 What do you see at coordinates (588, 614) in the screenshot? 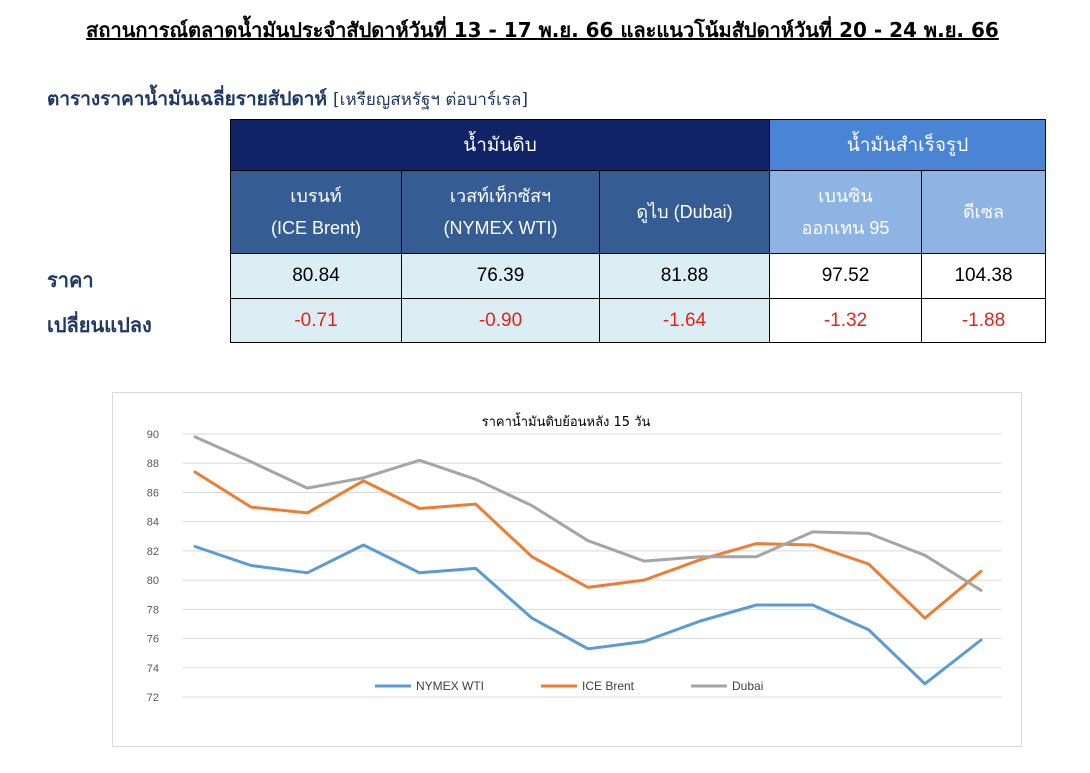
I see `series-line-nymex-wti` at bounding box center [588, 614].